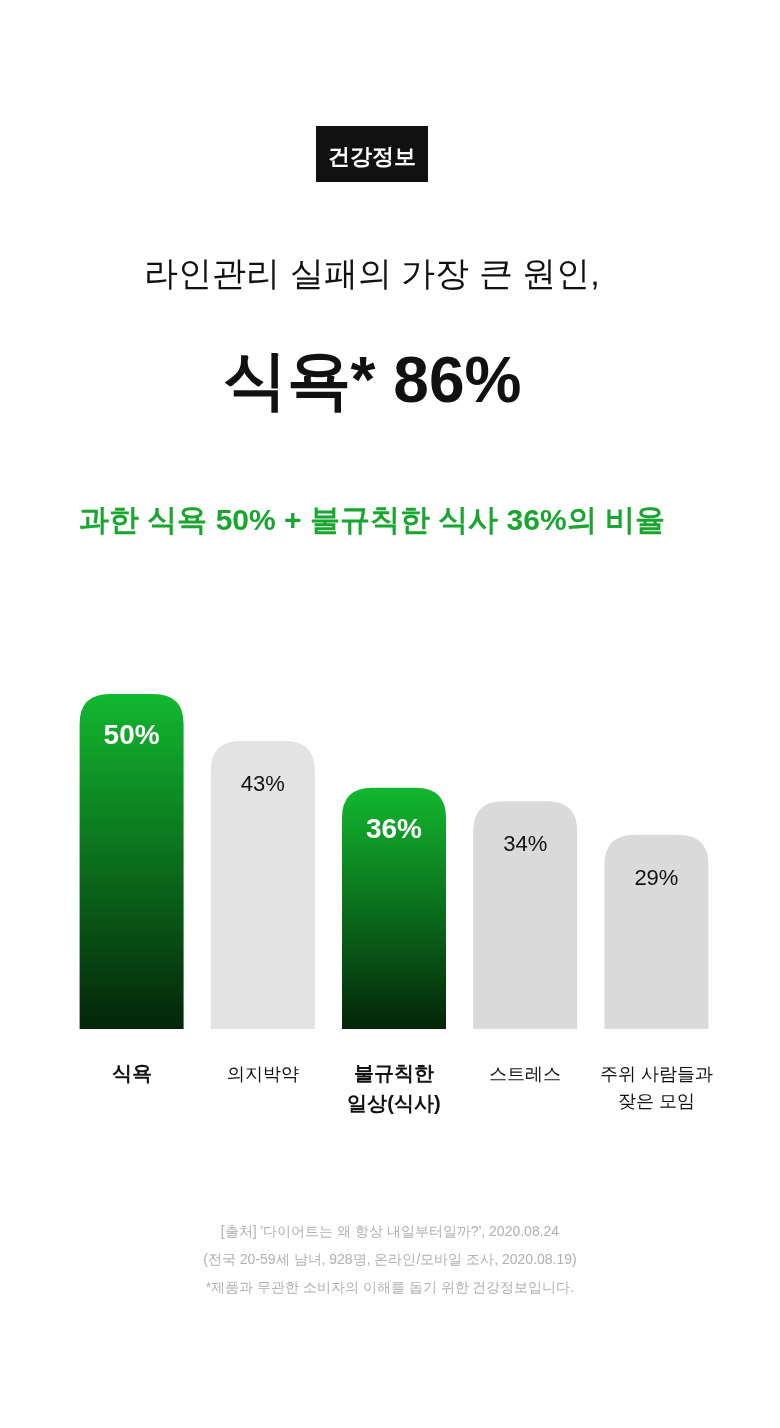 The height and width of the screenshot is (1428, 780). Describe the element at coordinates (525, 844) in the screenshot. I see `data-label: 34%` at that location.